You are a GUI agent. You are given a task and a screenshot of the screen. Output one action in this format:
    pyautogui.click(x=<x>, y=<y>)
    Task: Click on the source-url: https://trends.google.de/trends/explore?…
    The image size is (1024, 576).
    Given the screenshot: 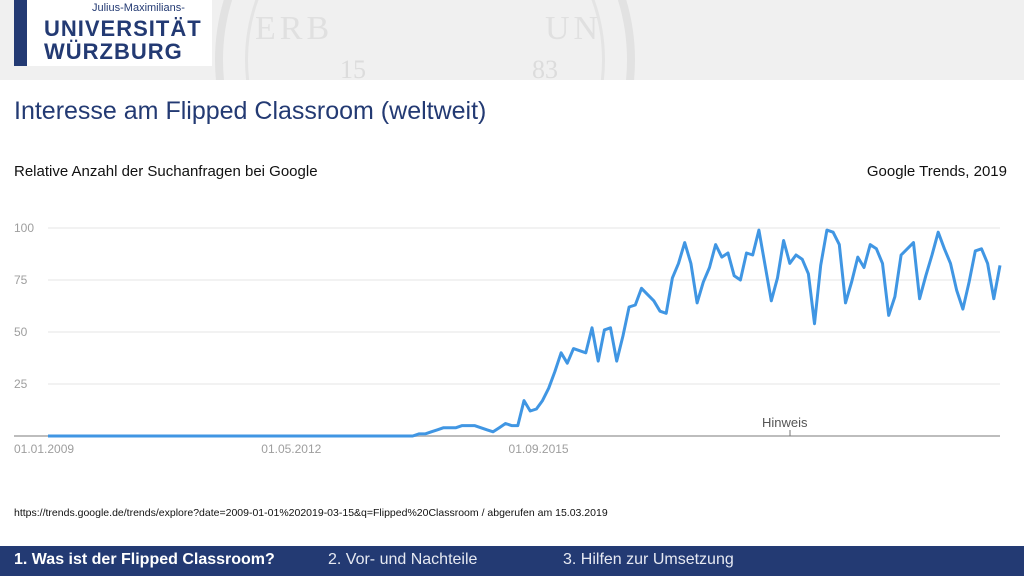 What is the action you would take?
    pyautogui.click(x=311, y=513)
    